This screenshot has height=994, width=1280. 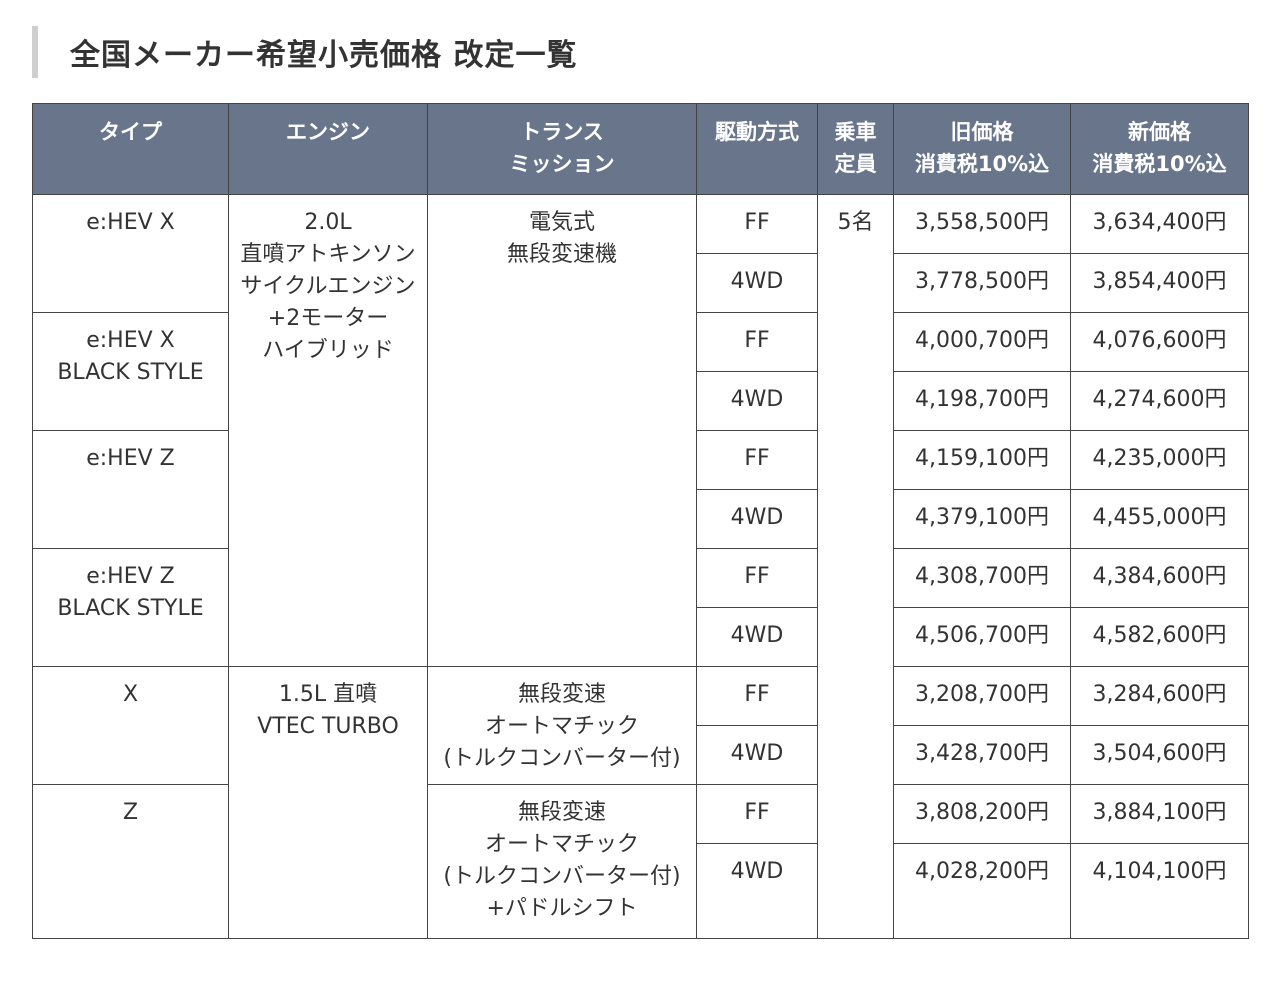 I want to click on model-cell: Z, so click(x=130, y=861).